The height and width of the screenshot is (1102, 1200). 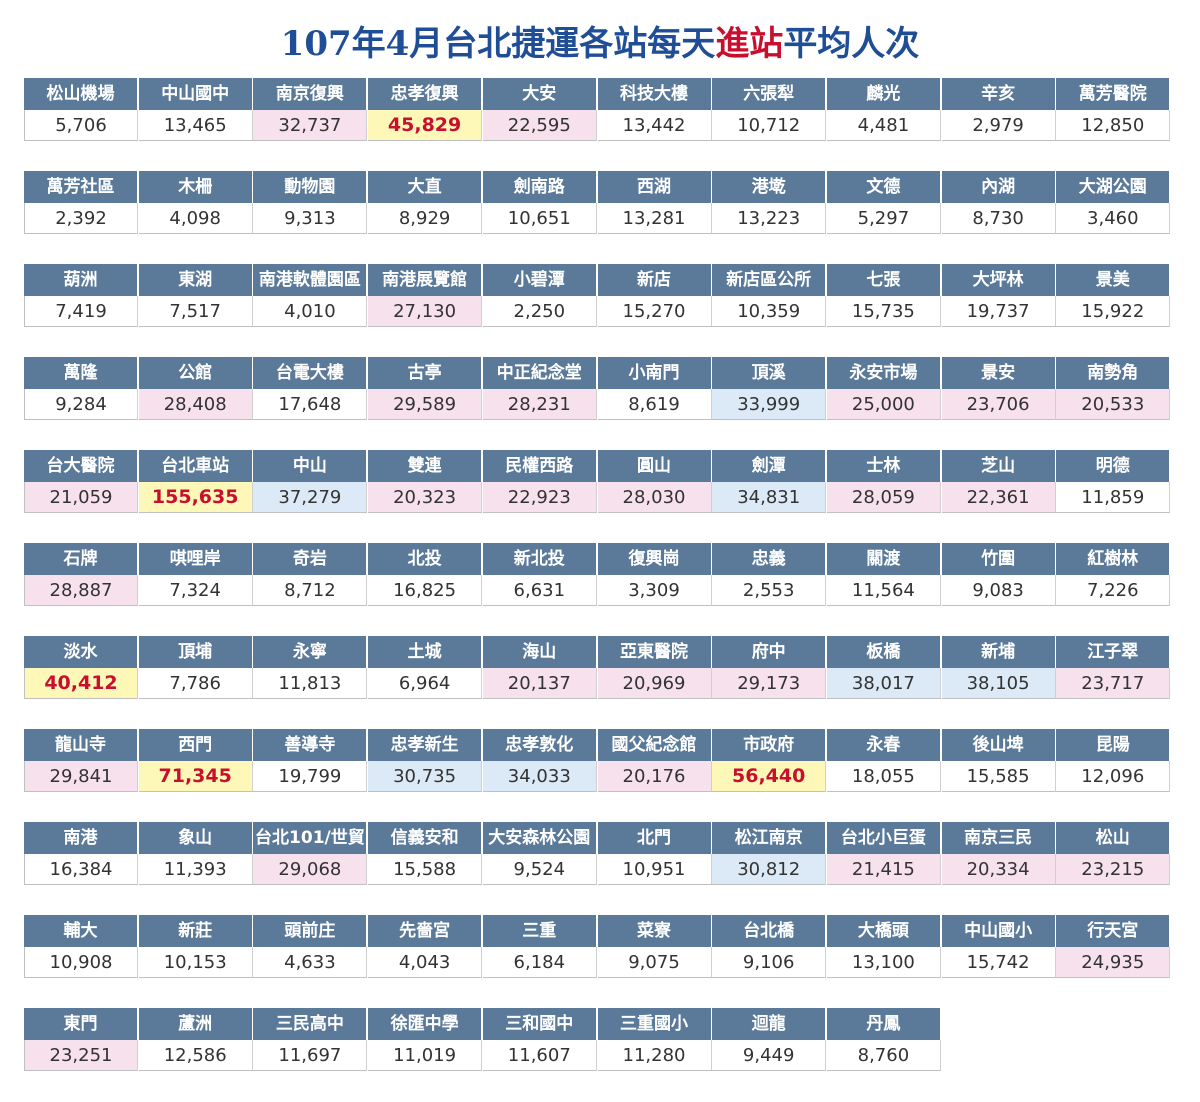 I want to click on station-count: 33,999, so click(x=769, y=404).